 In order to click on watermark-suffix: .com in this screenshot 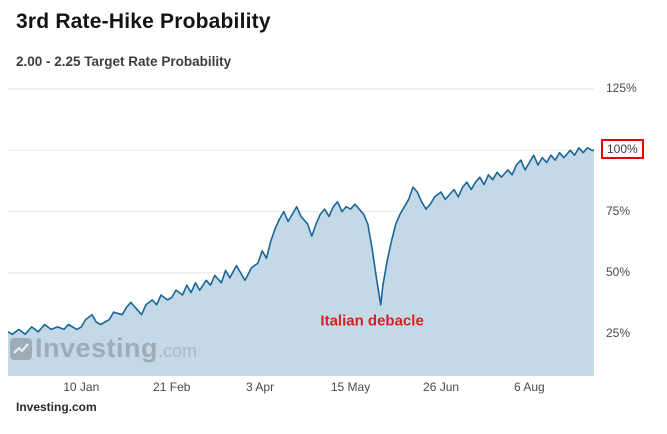, I will do `click(178, 351)`.